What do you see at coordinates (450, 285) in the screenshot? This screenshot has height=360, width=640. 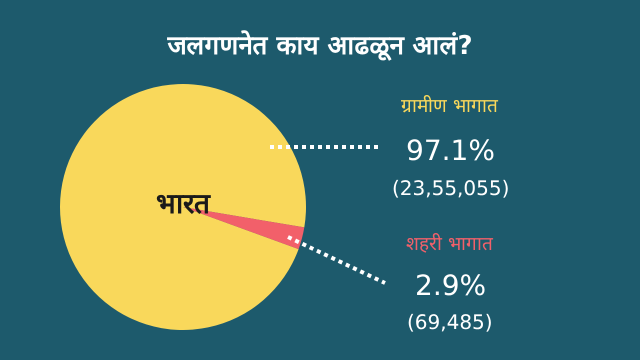 I see `data-label: 2.9%` at bounding box center [450, 285].